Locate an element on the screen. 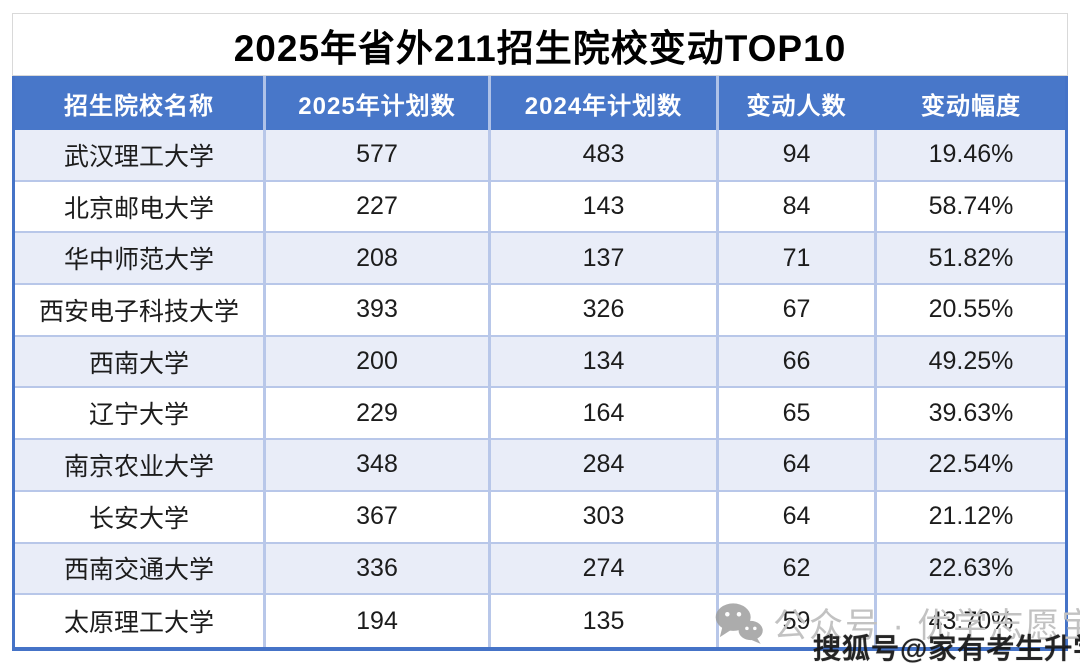 Image resolution: width=1080 pixels, height=667 pixels. value-cell: 62 is located at coordinates (798, 568).